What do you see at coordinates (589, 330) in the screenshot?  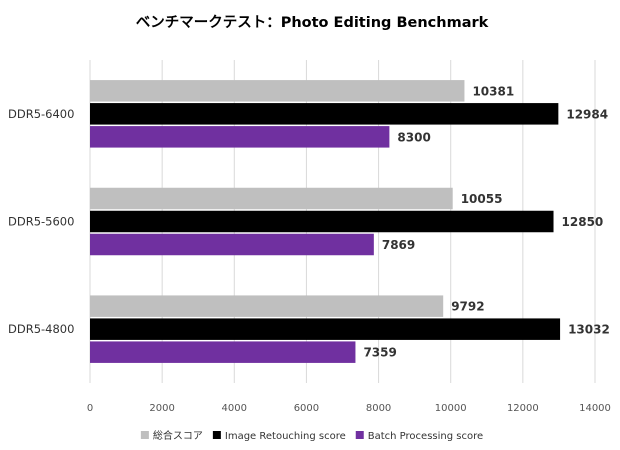 I see `data-label: 13032` at bounding box center [589, 330].